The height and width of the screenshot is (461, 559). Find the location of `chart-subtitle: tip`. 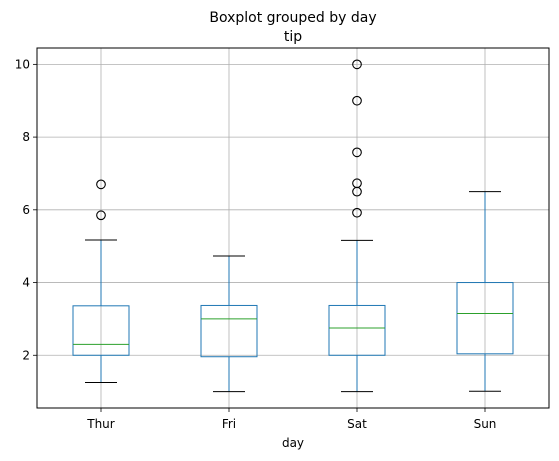

chart-subtitle: tip is located at coordinates (293, 37).